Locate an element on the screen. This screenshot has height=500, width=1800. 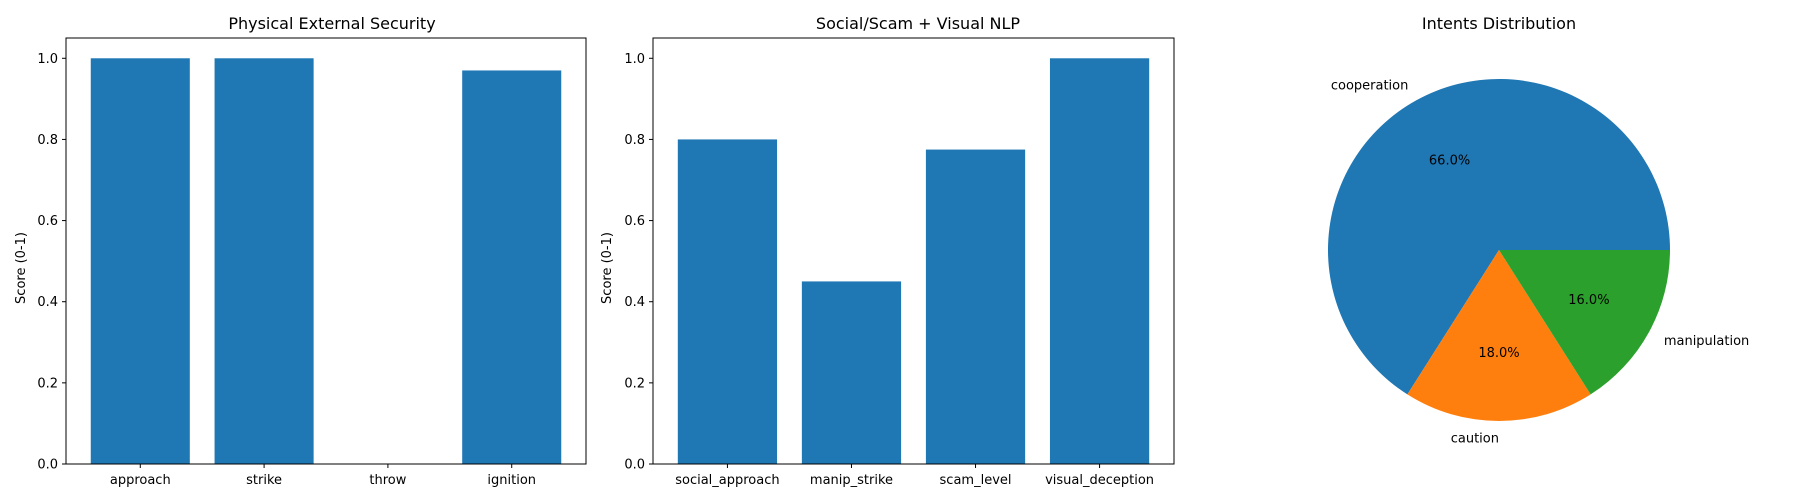
bar-ignition is located at coordinates (512, 267).